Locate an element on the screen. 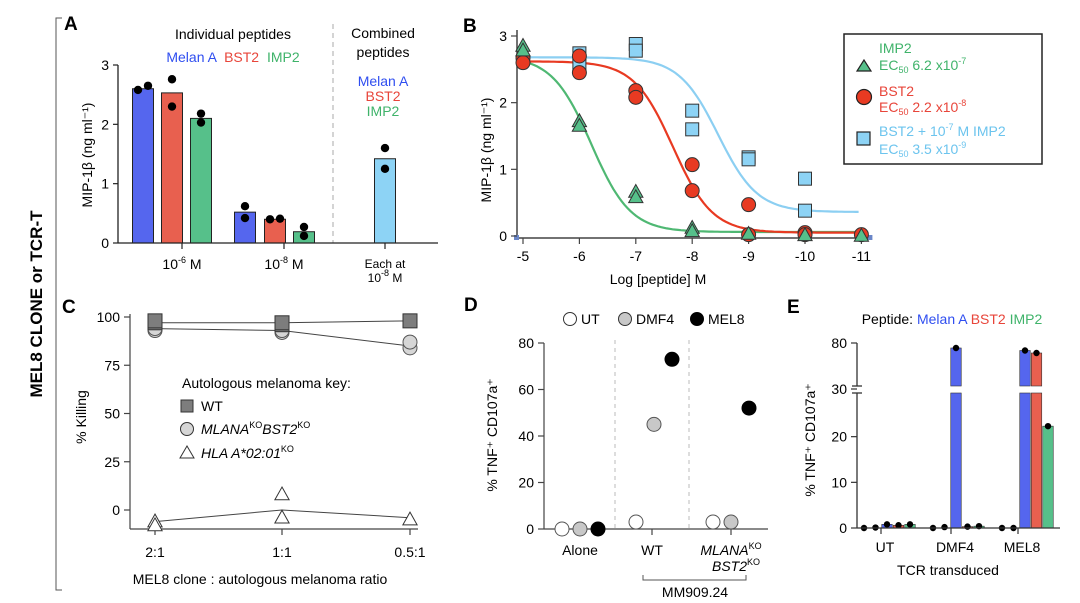 Image resolution: width=1080 pixels, height=603 pixels. panel-b-xtick-label: -8 is located at coordinates (692, 256).